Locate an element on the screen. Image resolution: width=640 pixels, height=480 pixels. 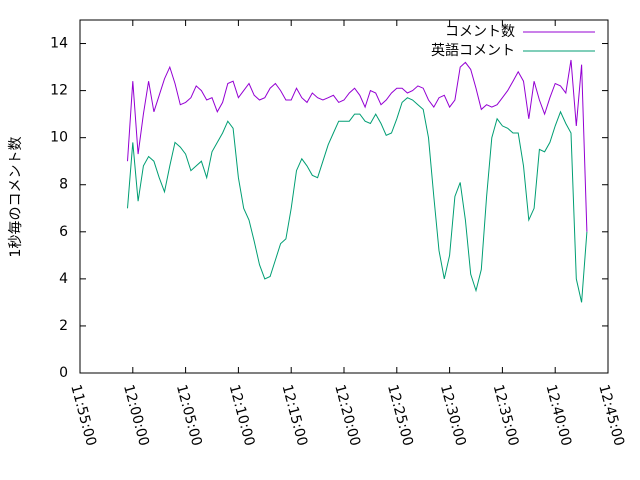
x-tick-label: 12:15:00 is located at coordinates (294, 415).